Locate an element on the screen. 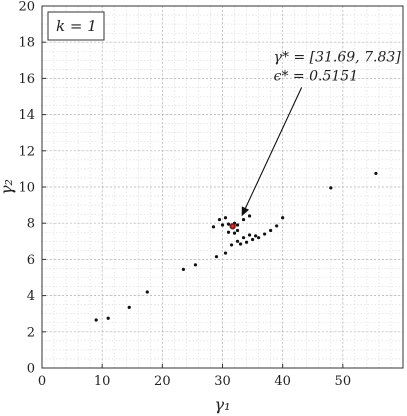  y-tick-label: 20 is located at coordinates (26, 7).